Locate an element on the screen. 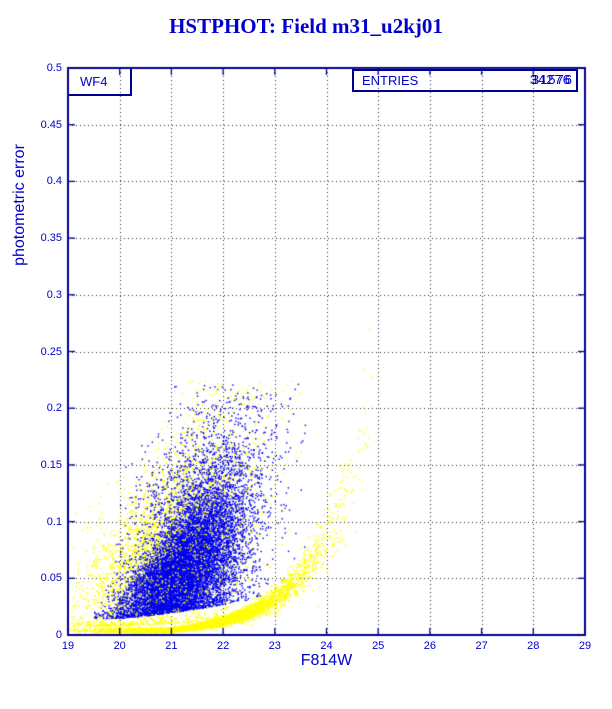 The height and width of the screenshot is (709, 612). y-tick-label: 0 is located at coordinates (58, 635).